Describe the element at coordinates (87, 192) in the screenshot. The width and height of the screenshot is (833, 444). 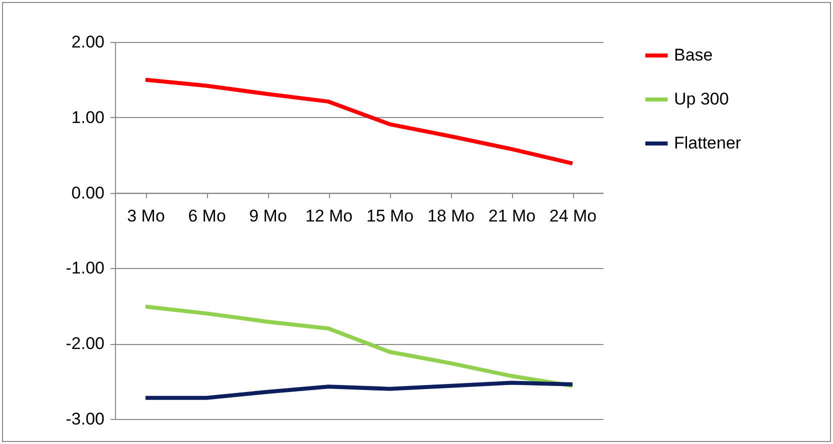
I see `y-tick-label: 0.00` at that location.